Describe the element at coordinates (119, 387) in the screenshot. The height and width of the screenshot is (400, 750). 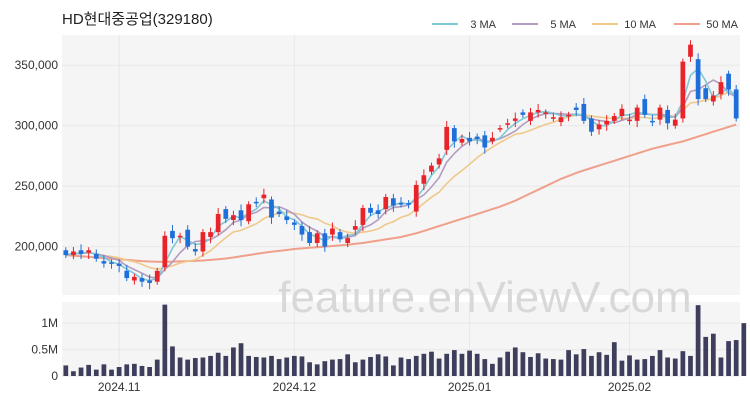
I see `date-tick-label: 2024.11` at that location.